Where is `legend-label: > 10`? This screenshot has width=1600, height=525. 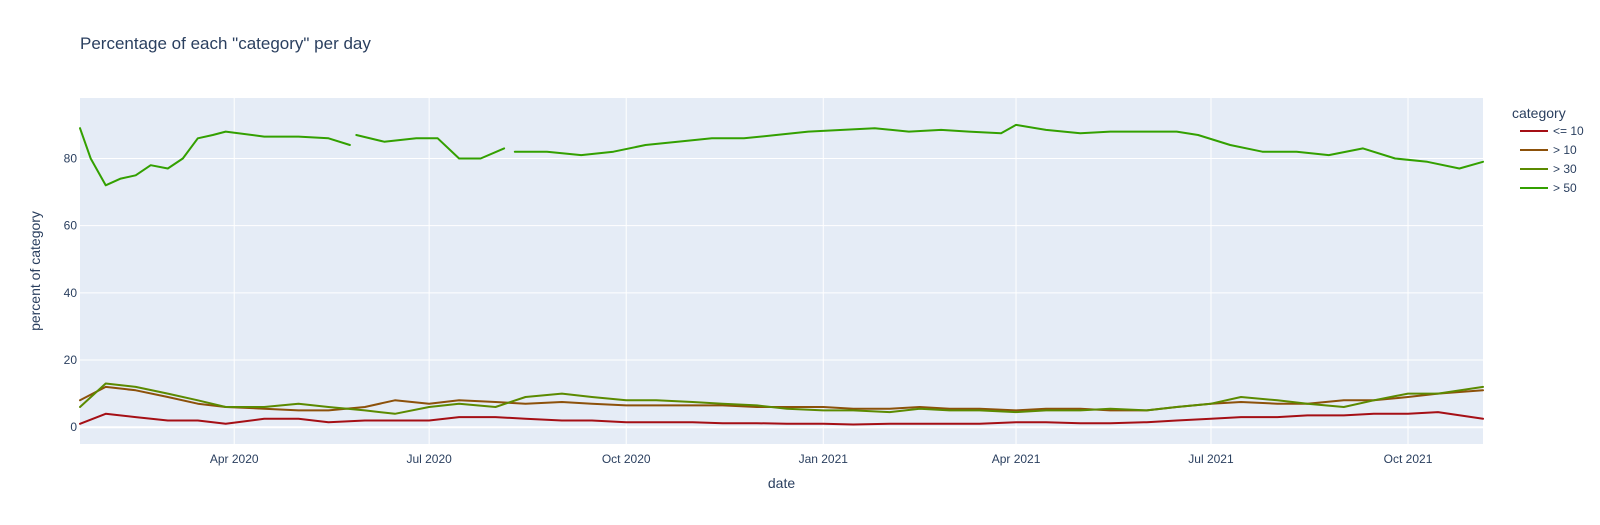 legend-label: > 10 is located at coordinates (1565, 150).